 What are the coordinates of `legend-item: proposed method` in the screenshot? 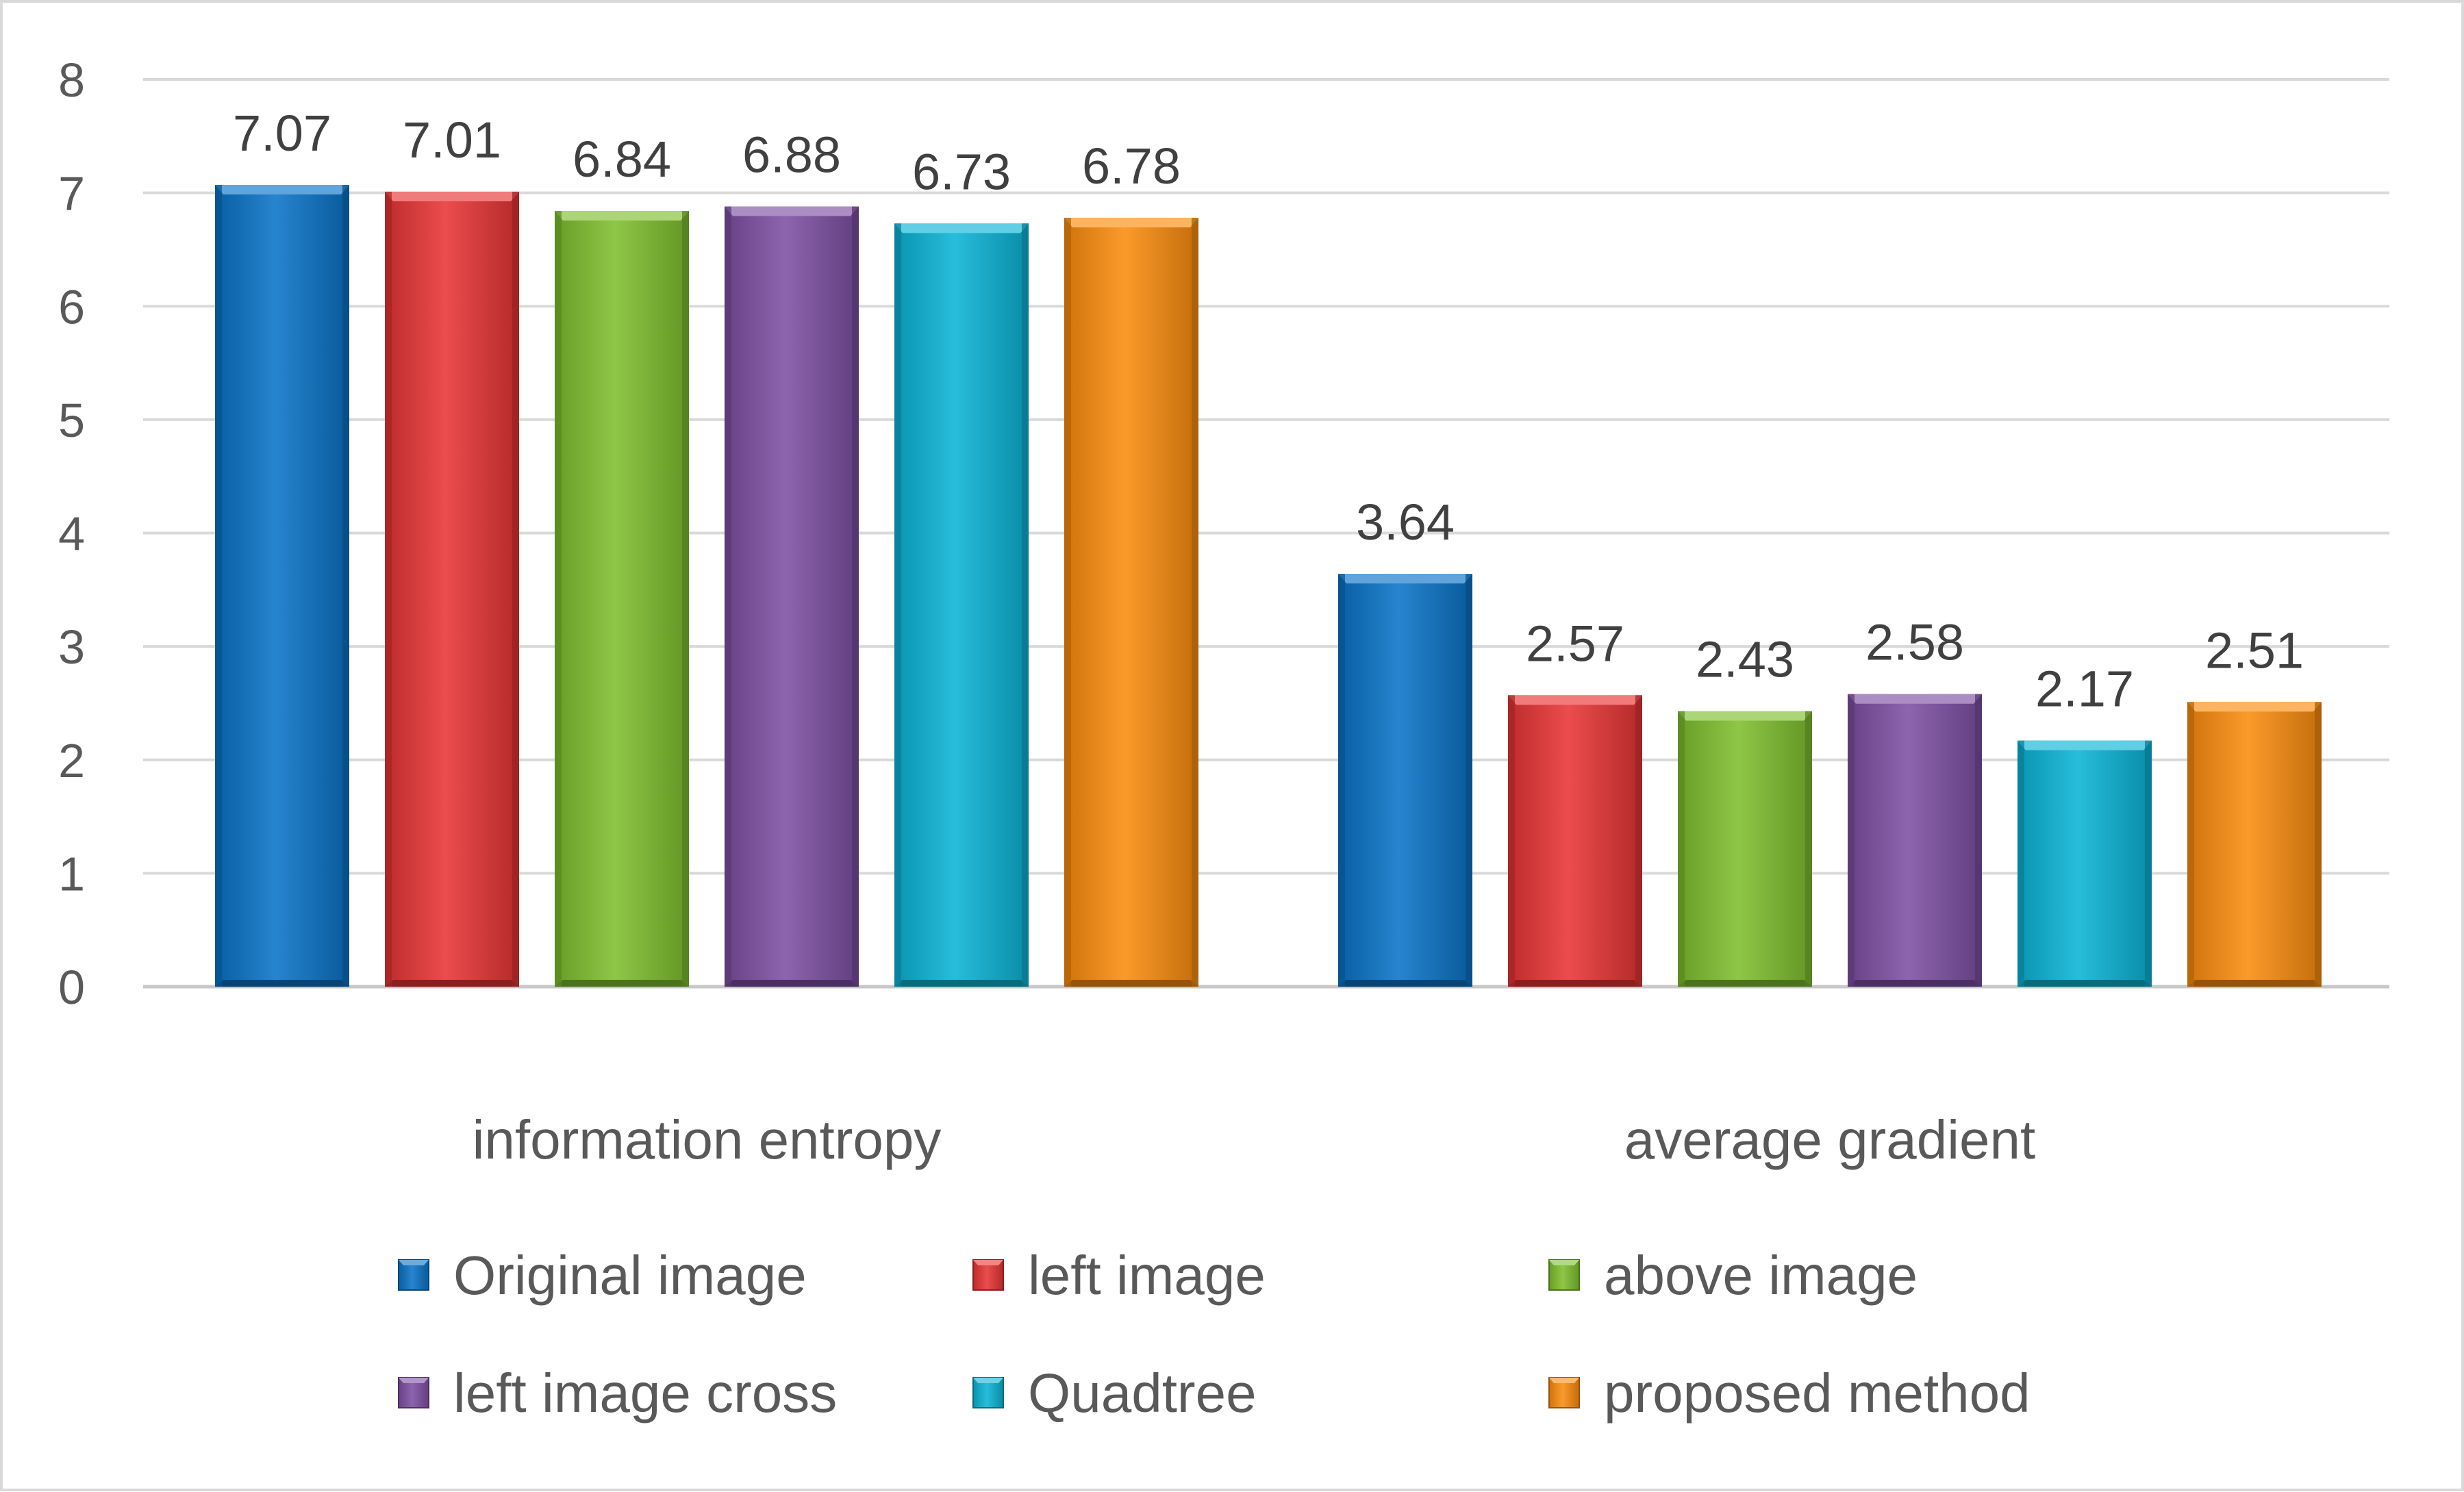 It's located at (1789, 1393).